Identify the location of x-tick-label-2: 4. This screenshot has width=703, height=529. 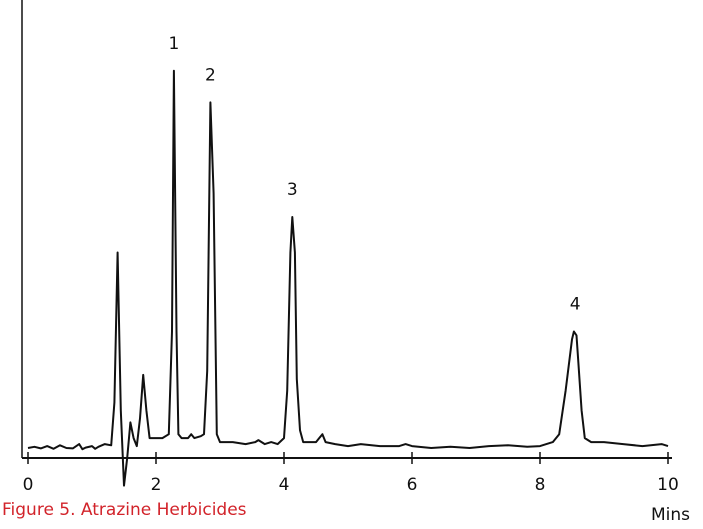
(284, 485).